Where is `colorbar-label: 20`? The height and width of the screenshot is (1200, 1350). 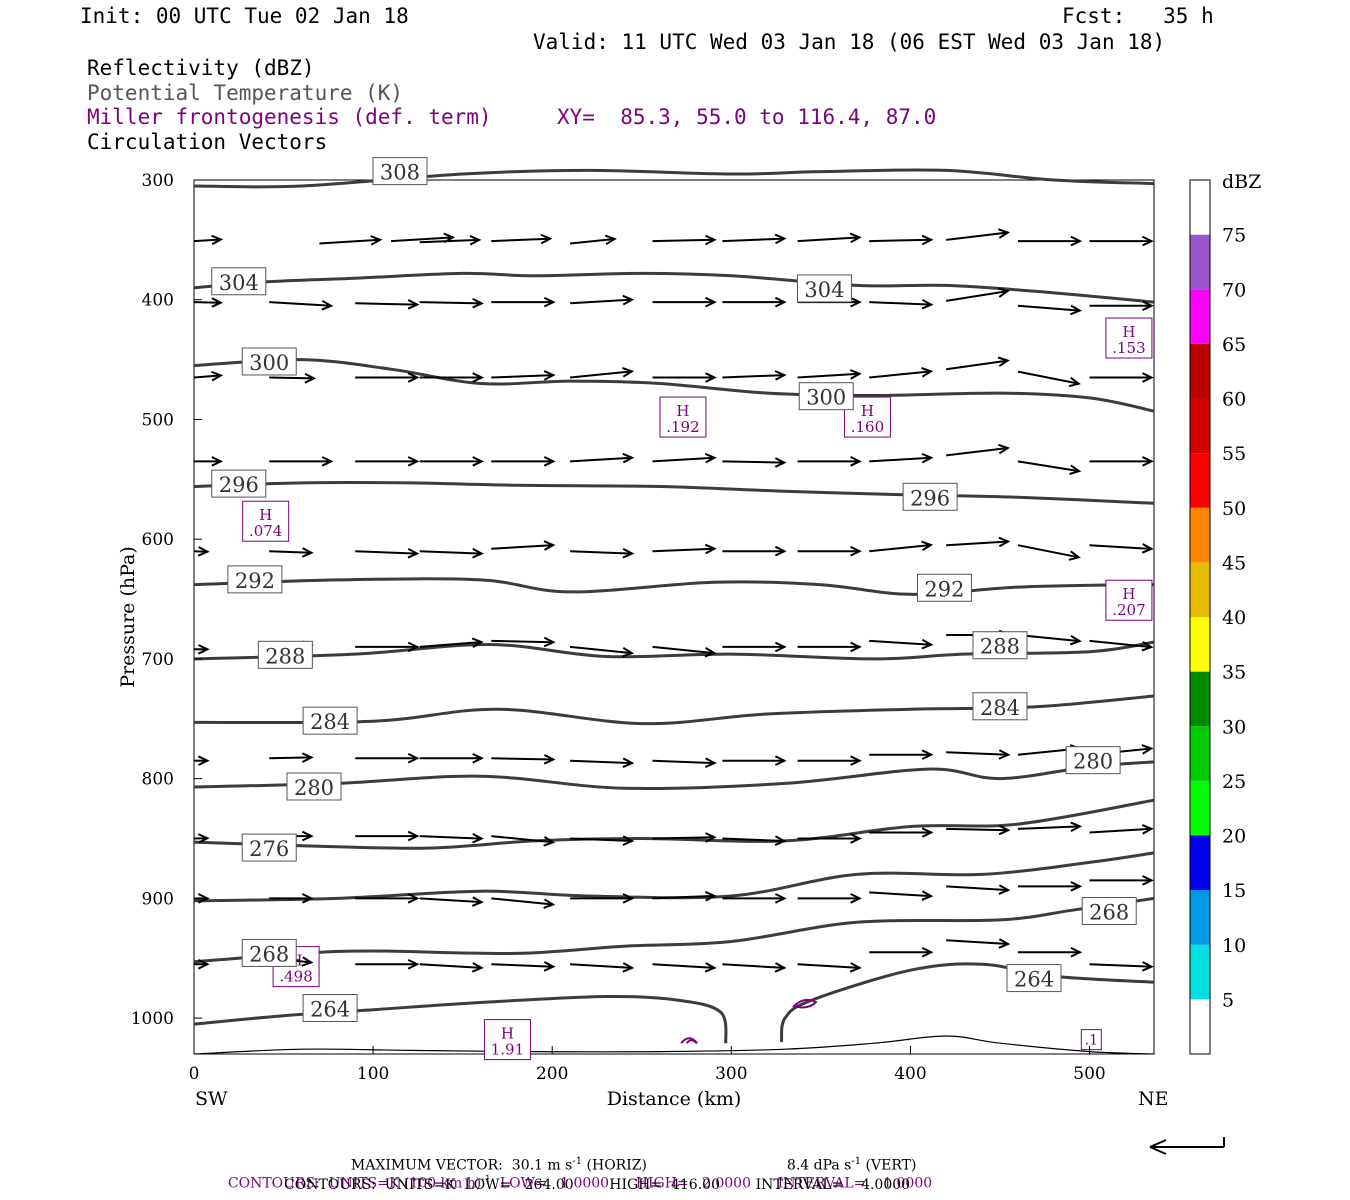 colorbar-label: 20 is located at coordinates (1234, 837).